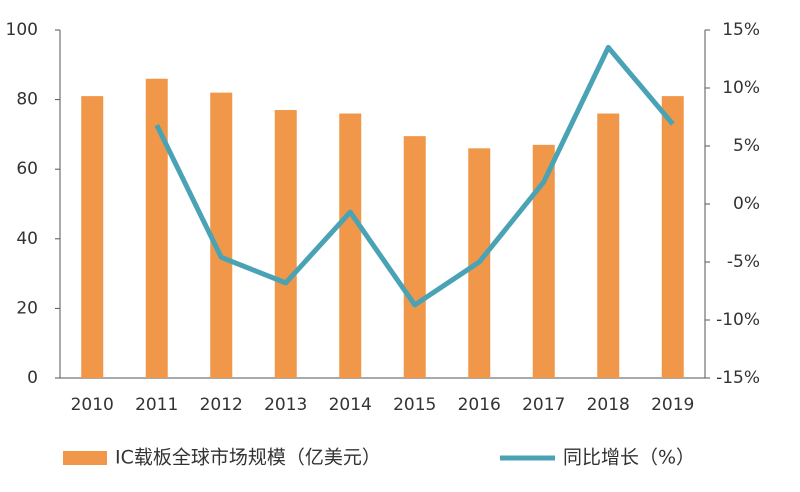  What do you see at coordinates (629, 458) in the screenshot?
I see `legend-label: 同比增长（%）` at bounding box center [629, 458].